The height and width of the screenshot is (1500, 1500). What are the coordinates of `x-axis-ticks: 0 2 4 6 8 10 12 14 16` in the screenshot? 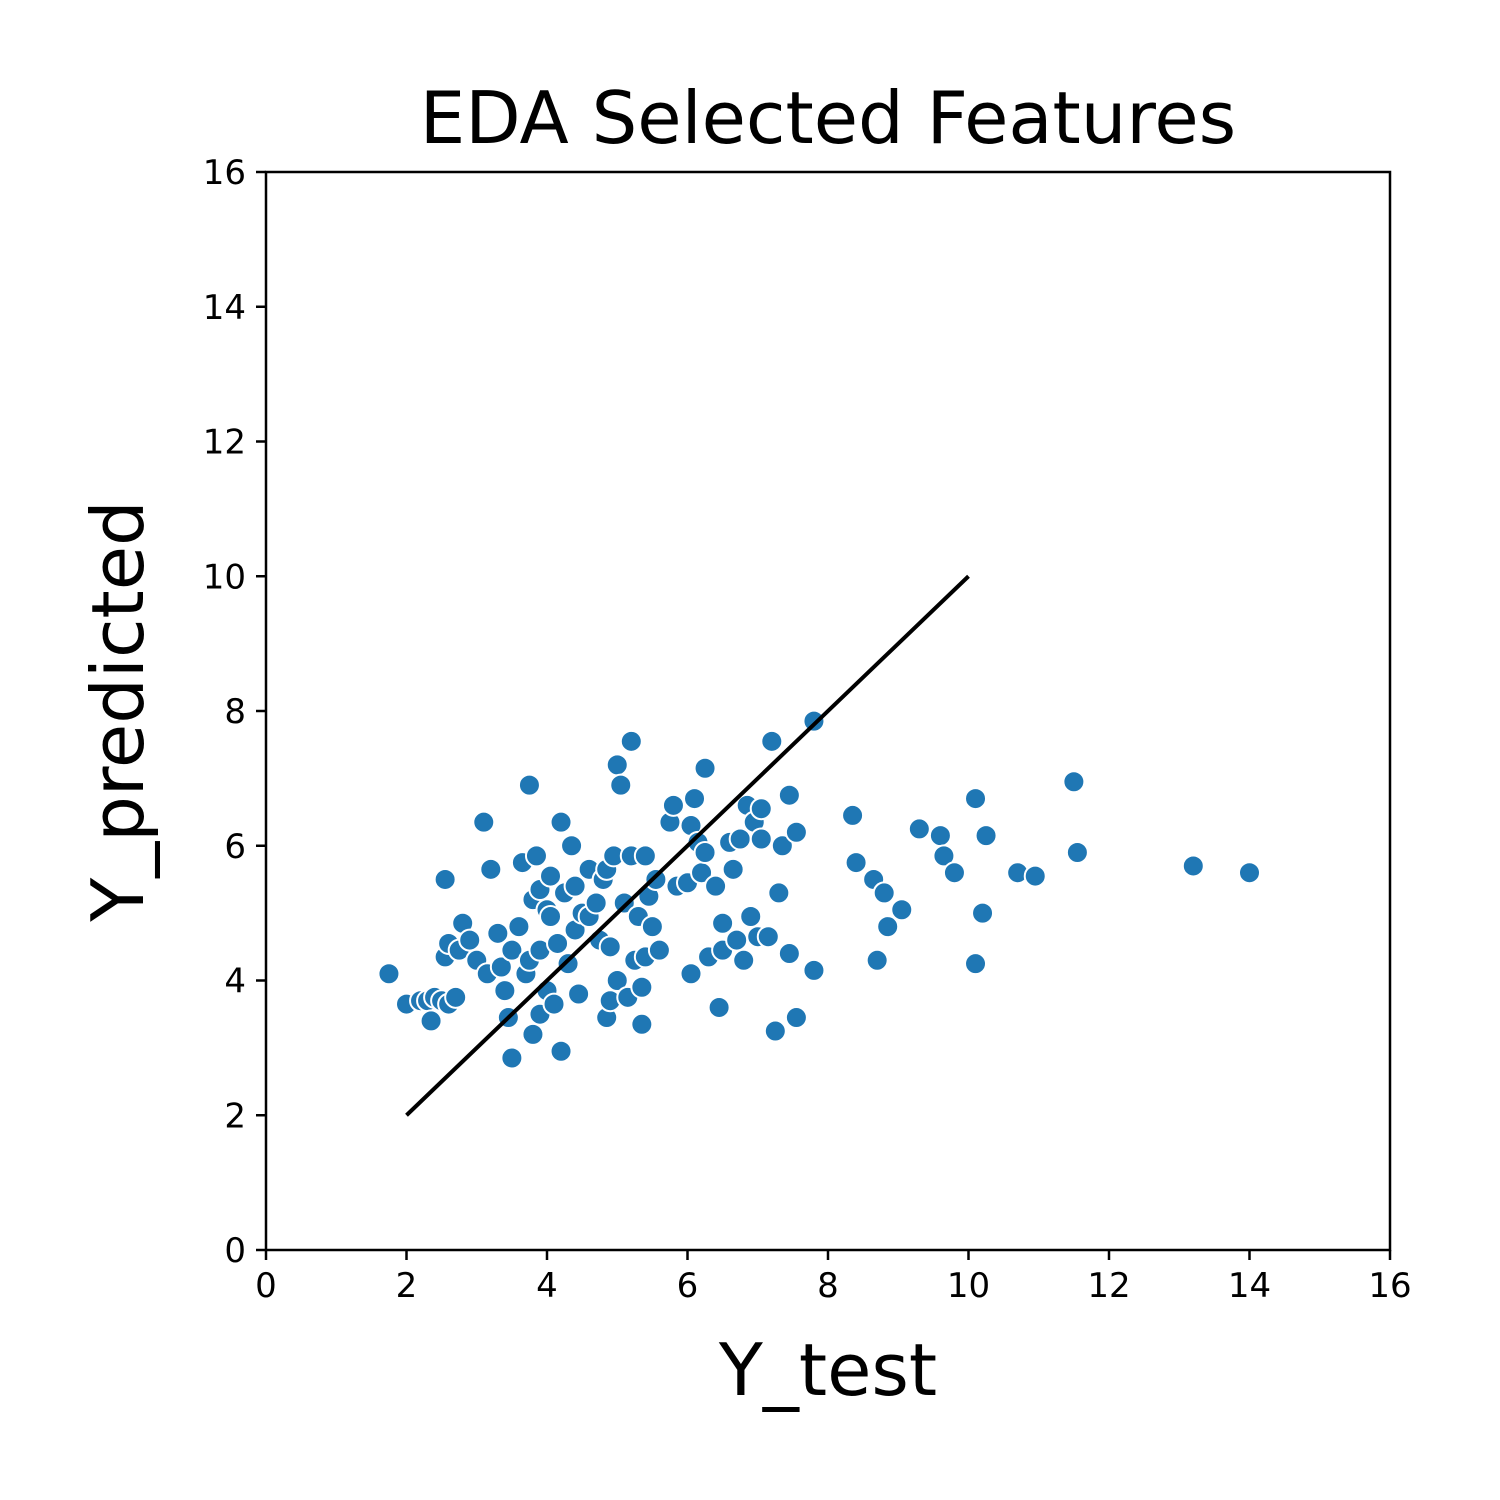 It's located at (833, 1278).